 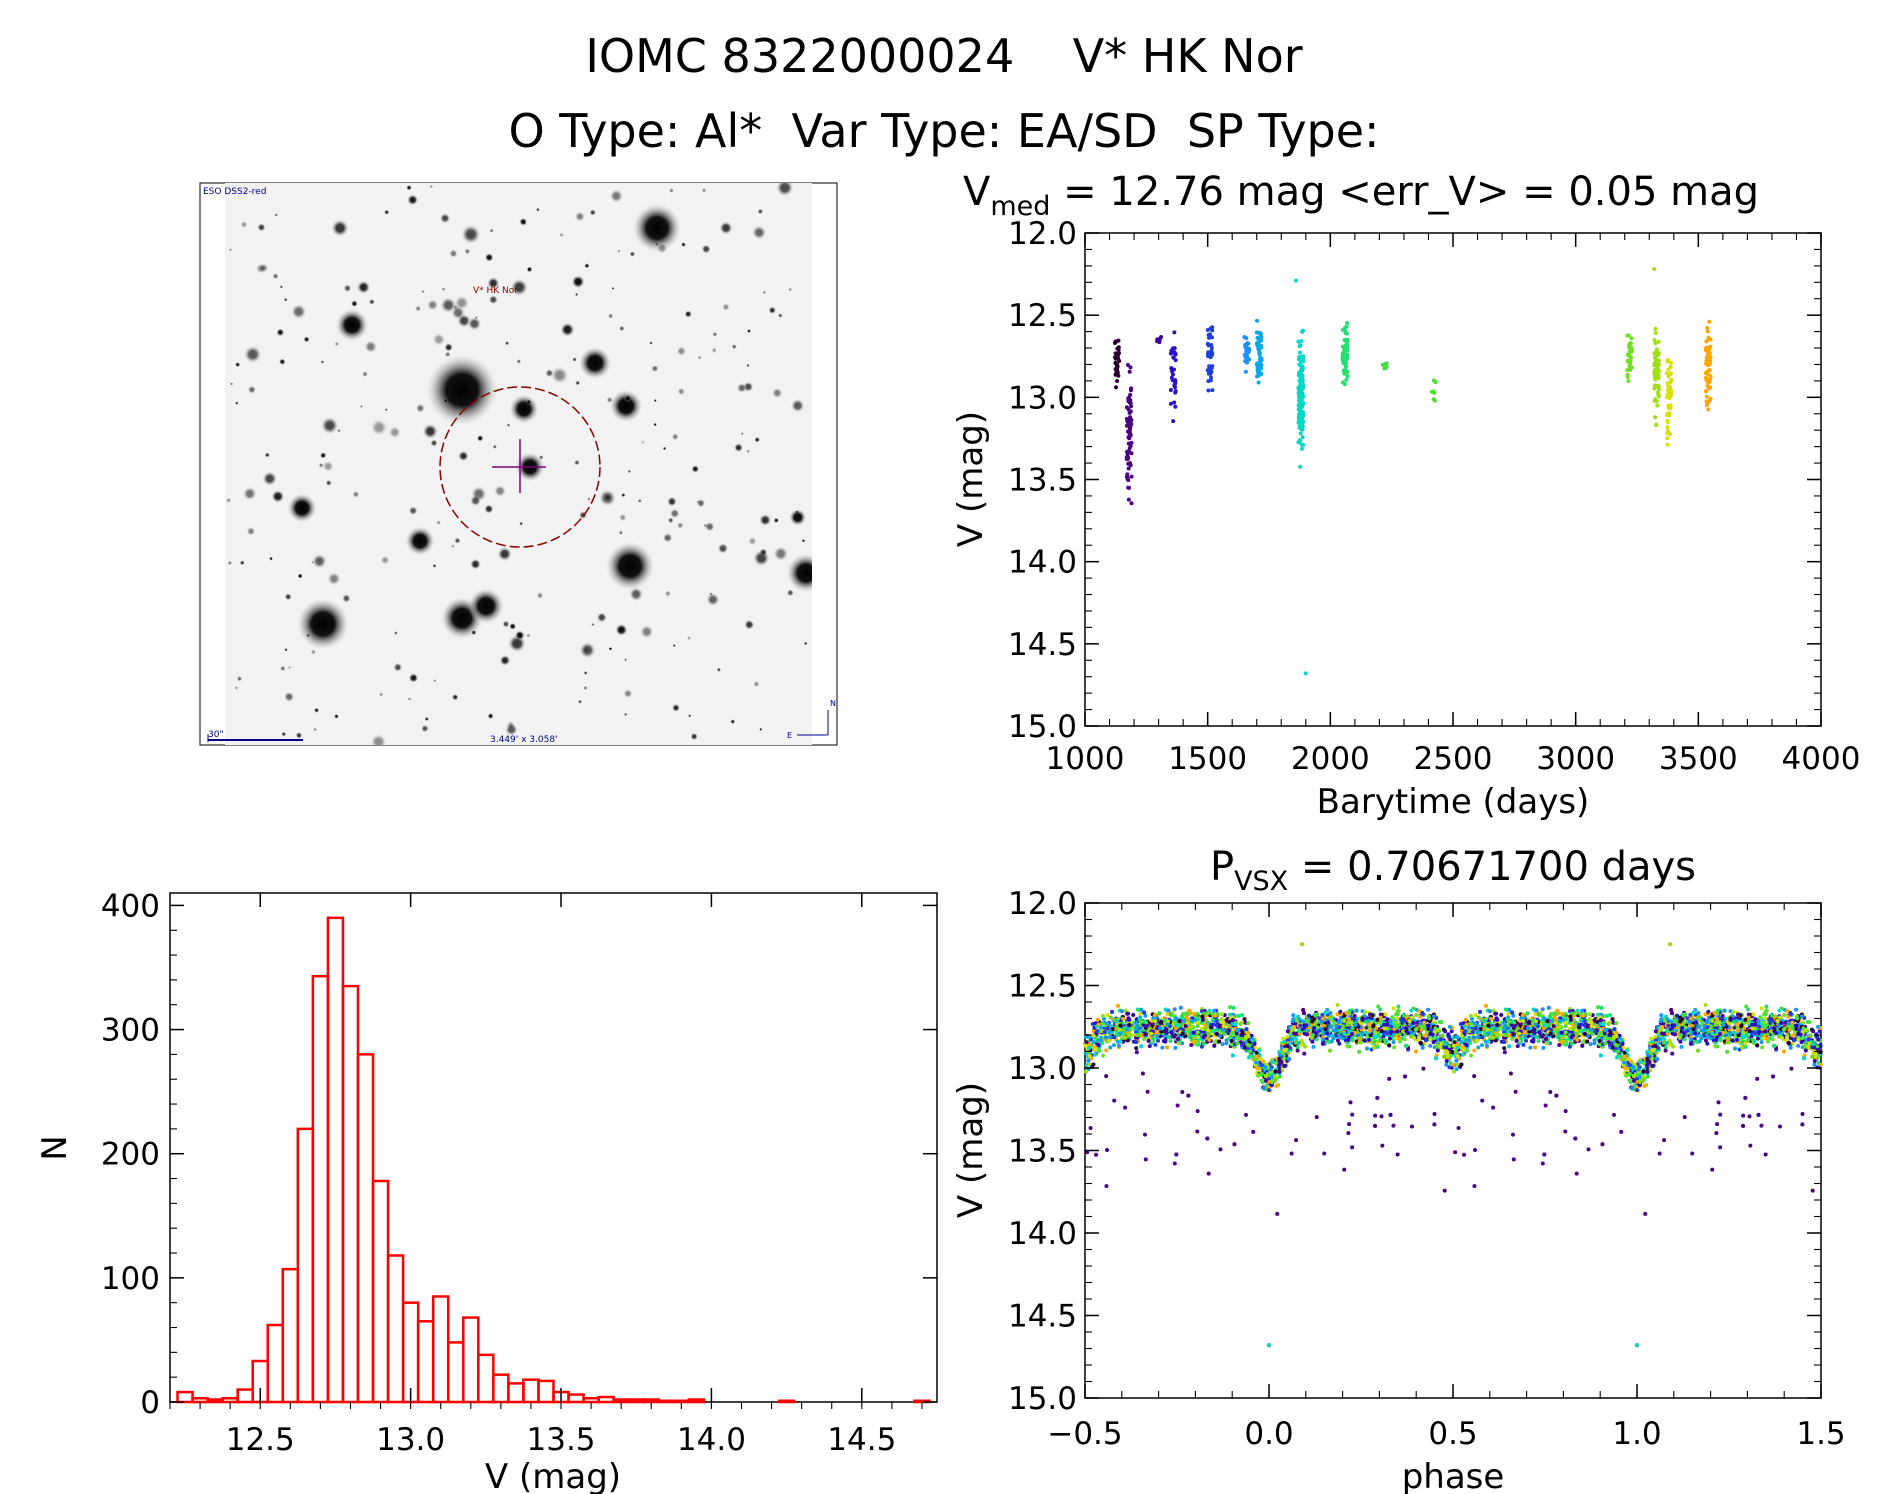 I want to click on histogram-xtick-label: 14.5, so click(x=861, y=1440).